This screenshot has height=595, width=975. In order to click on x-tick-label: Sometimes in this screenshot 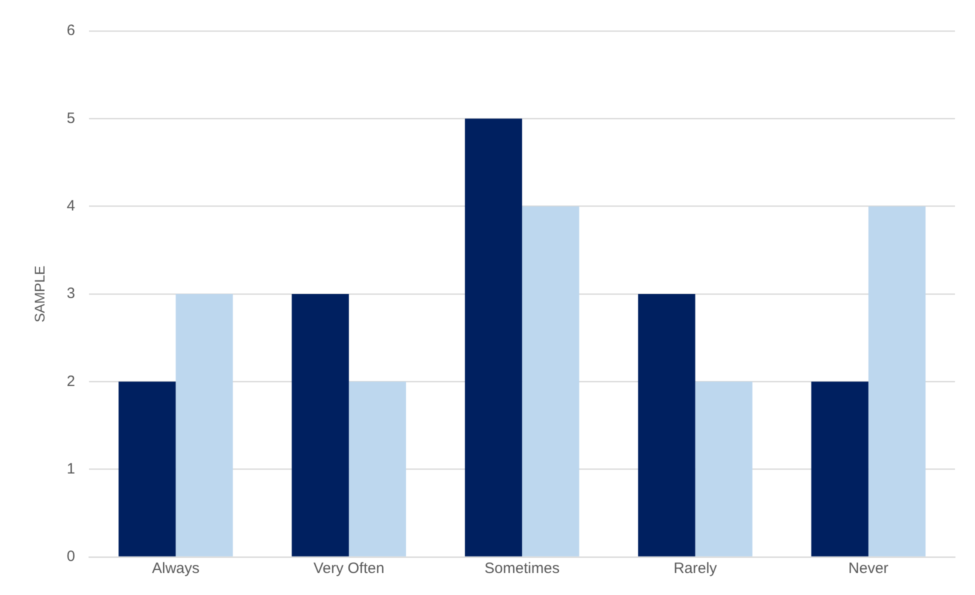, I will do `click(522, 569)`.